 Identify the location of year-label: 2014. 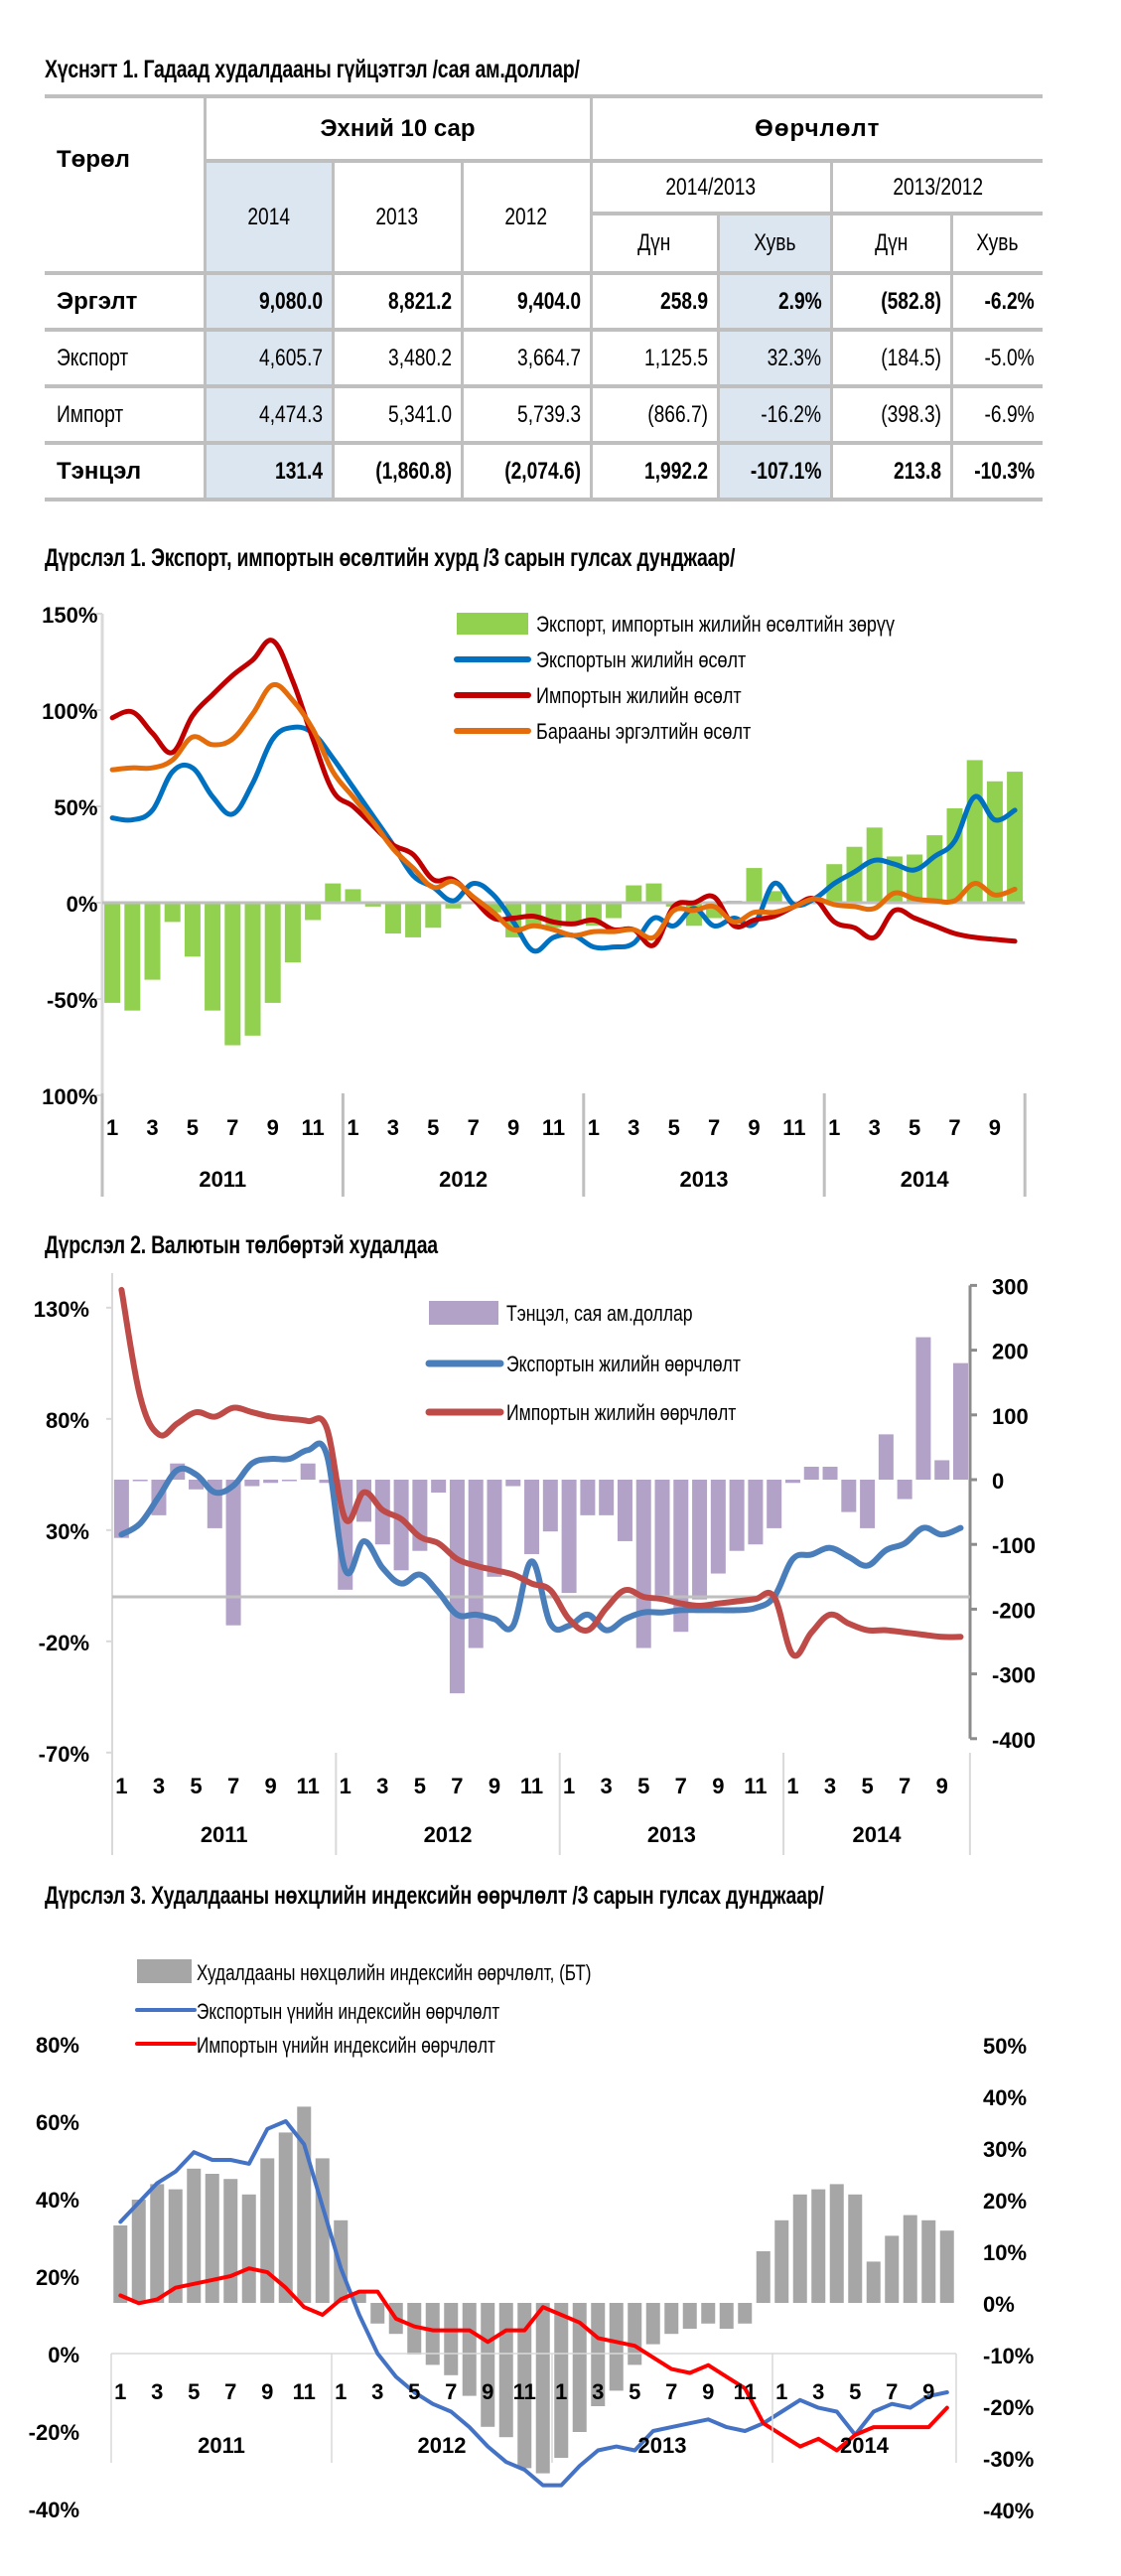
(925, 1179).